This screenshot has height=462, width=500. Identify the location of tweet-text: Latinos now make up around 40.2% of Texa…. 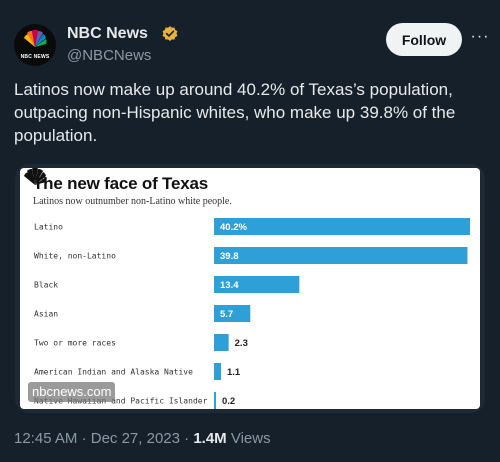
(235, 112).